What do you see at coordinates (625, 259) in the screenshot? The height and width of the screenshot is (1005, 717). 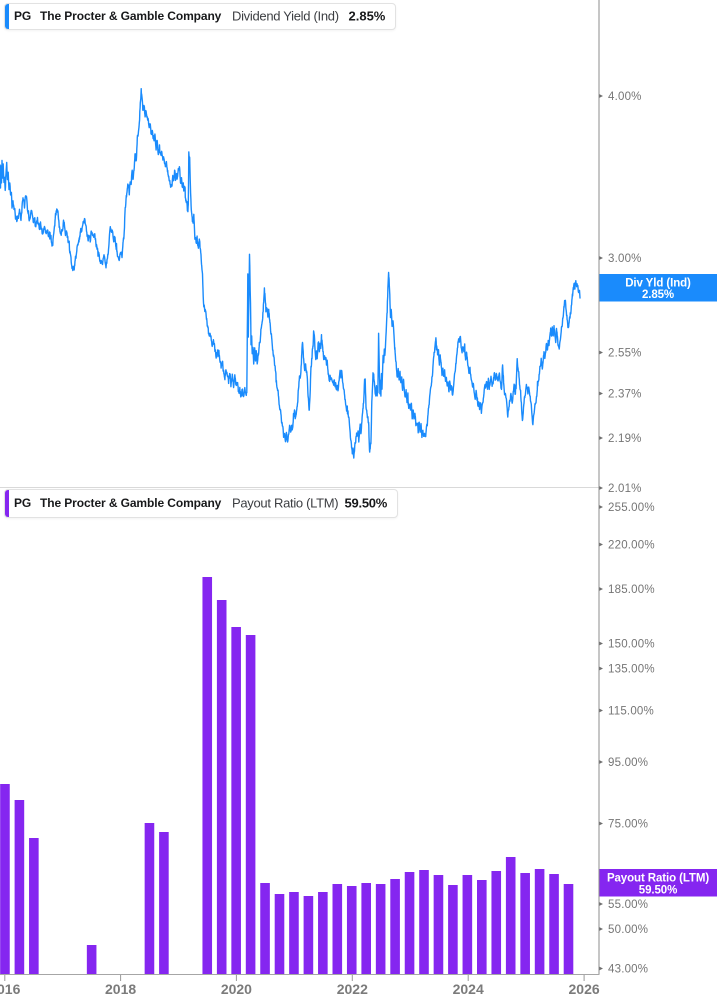 I see `svg-text: 3.00%` at bounding box center [625, 259].